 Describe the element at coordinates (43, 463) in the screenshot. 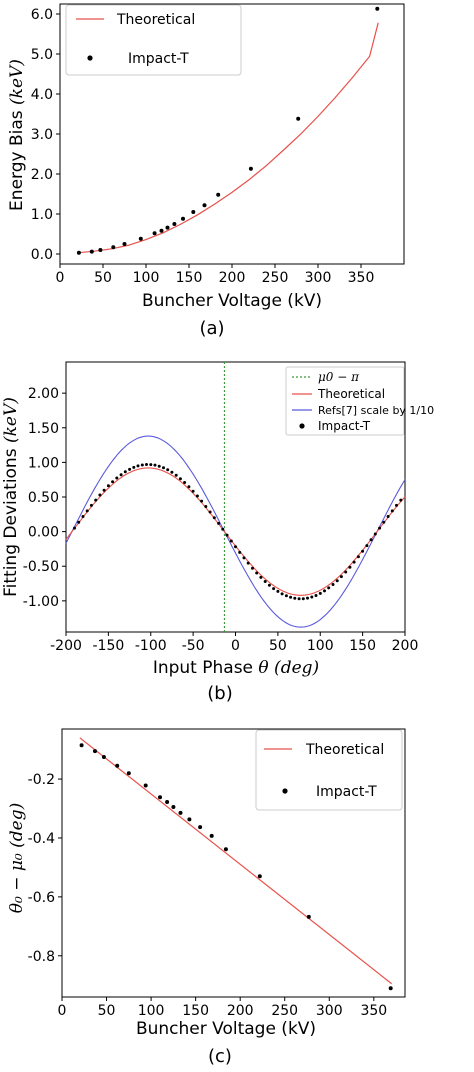

I see `panel-b-ytick-label: 1.00` at that location.